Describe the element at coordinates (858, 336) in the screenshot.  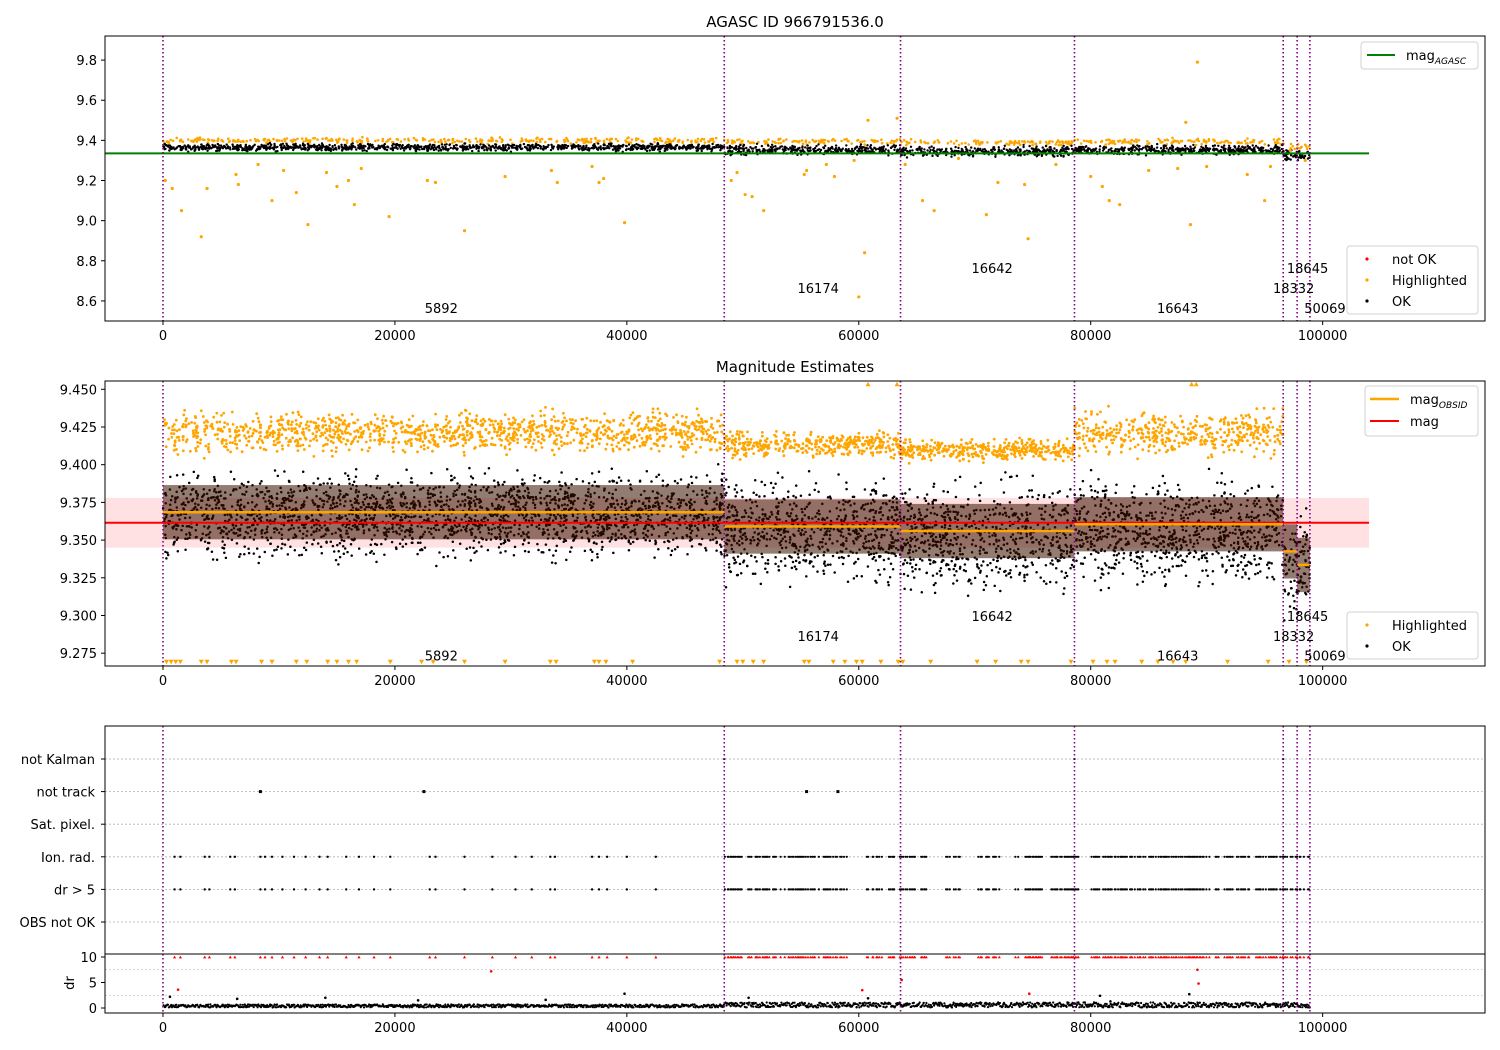
I see `x-tick-label: 60000` at that location.